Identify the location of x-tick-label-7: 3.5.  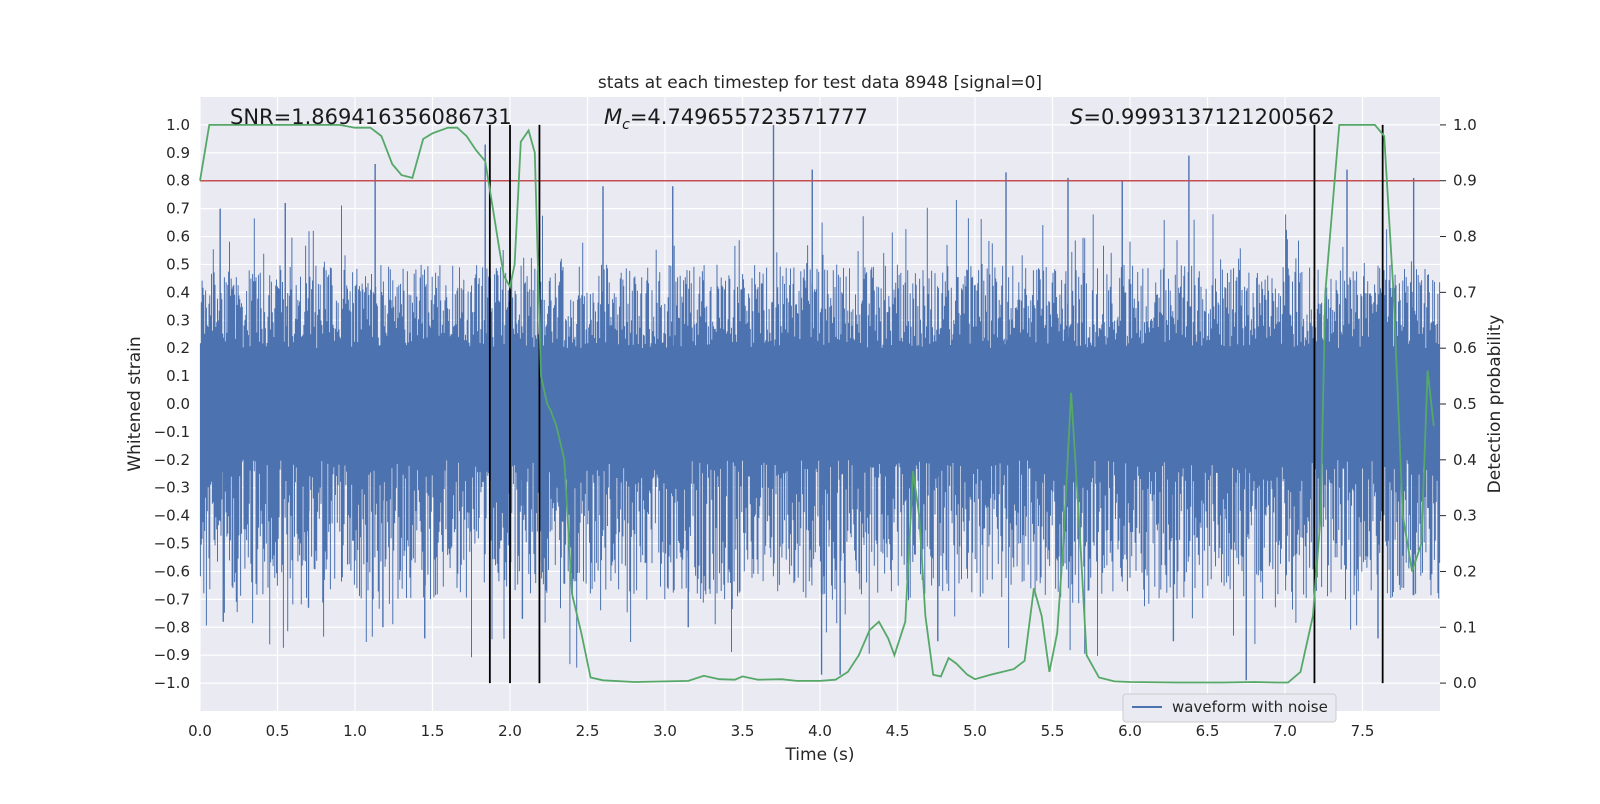
(743, 731).